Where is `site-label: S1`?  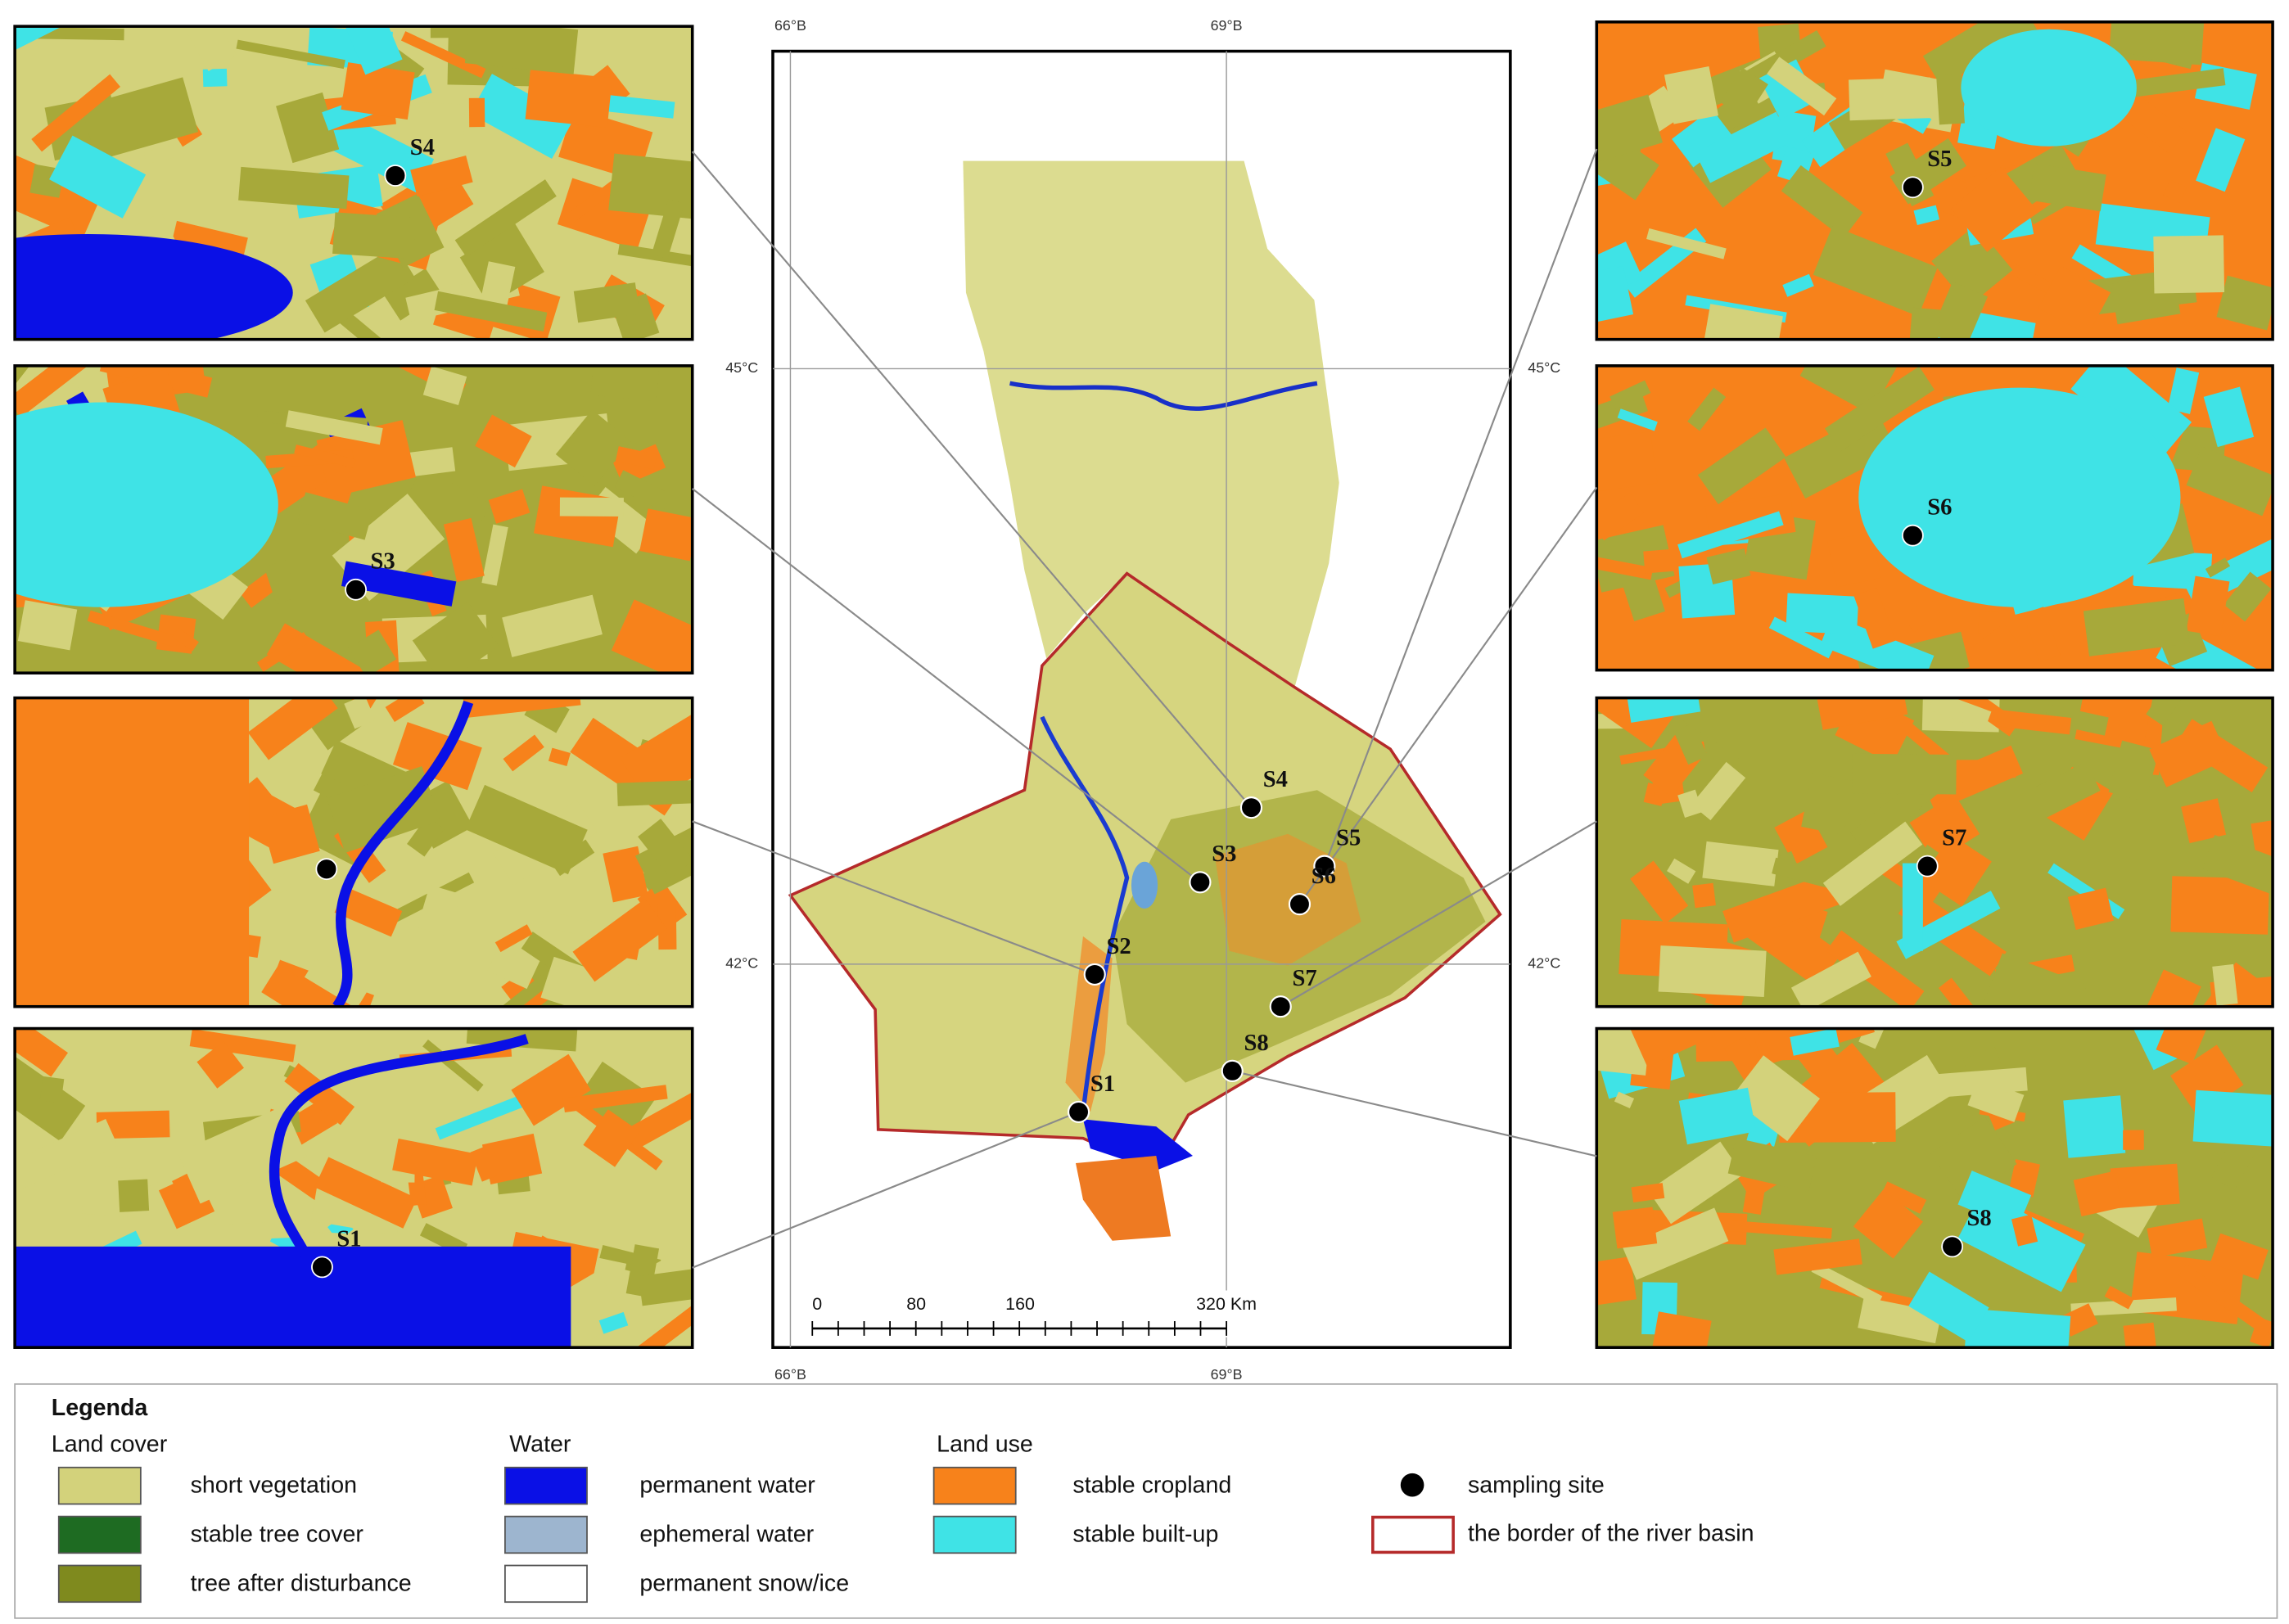
site-label: S1 is located at coordinates (349, 1239).